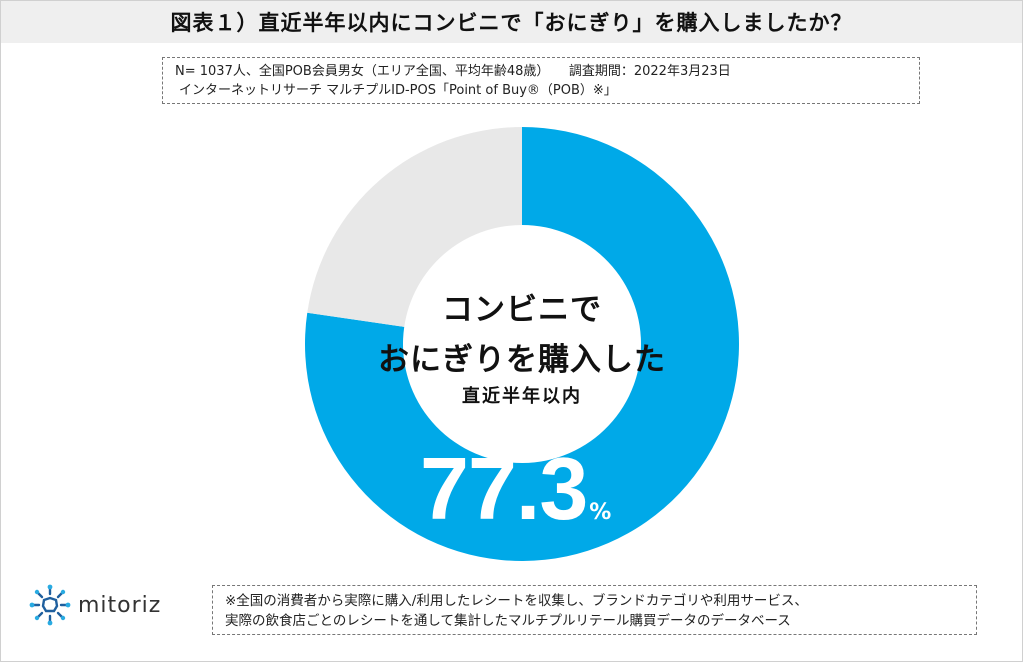 Image resolution: width=1023 pixels, height=662 pixels. I want to click on title-bar: 図表１）直近半年以内にコンビニで「おにぎり」を購入しましたか？, so click(511, 22).